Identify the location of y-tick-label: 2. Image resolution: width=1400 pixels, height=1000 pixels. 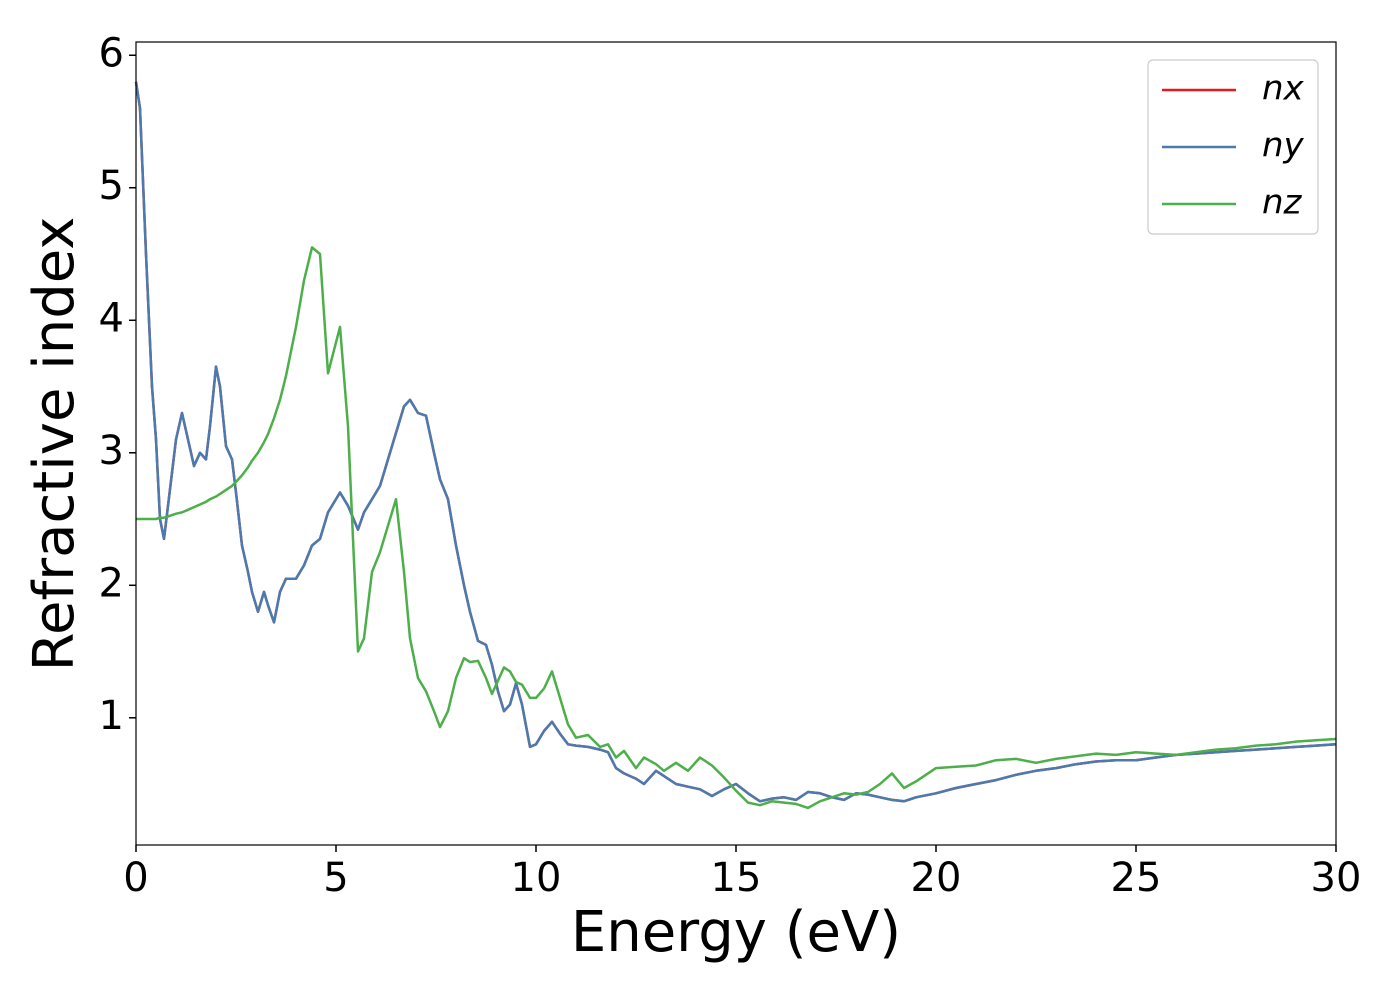
(111, 583).